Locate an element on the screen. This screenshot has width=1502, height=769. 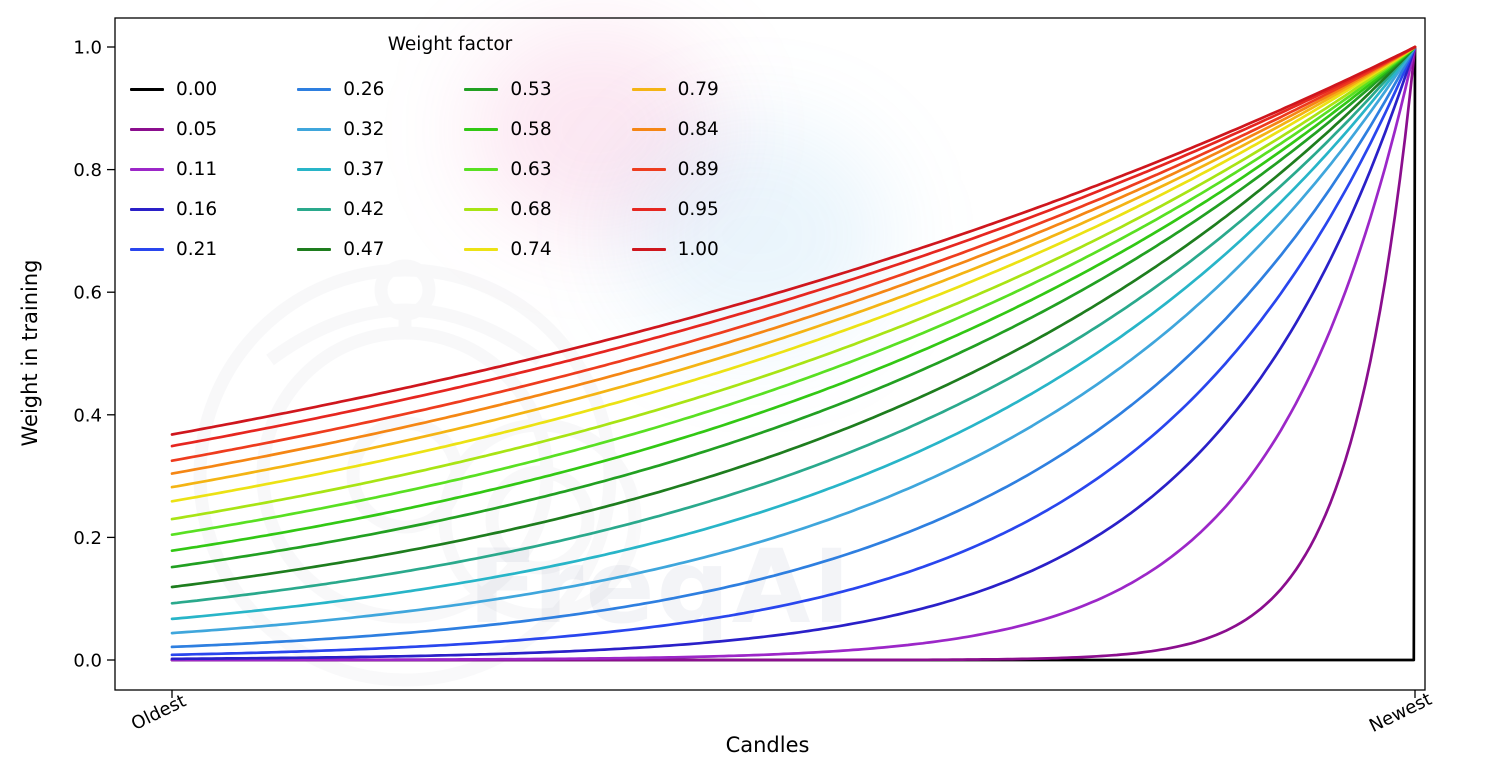
legend-label: 0.16 is located at coordinates (197, 209).